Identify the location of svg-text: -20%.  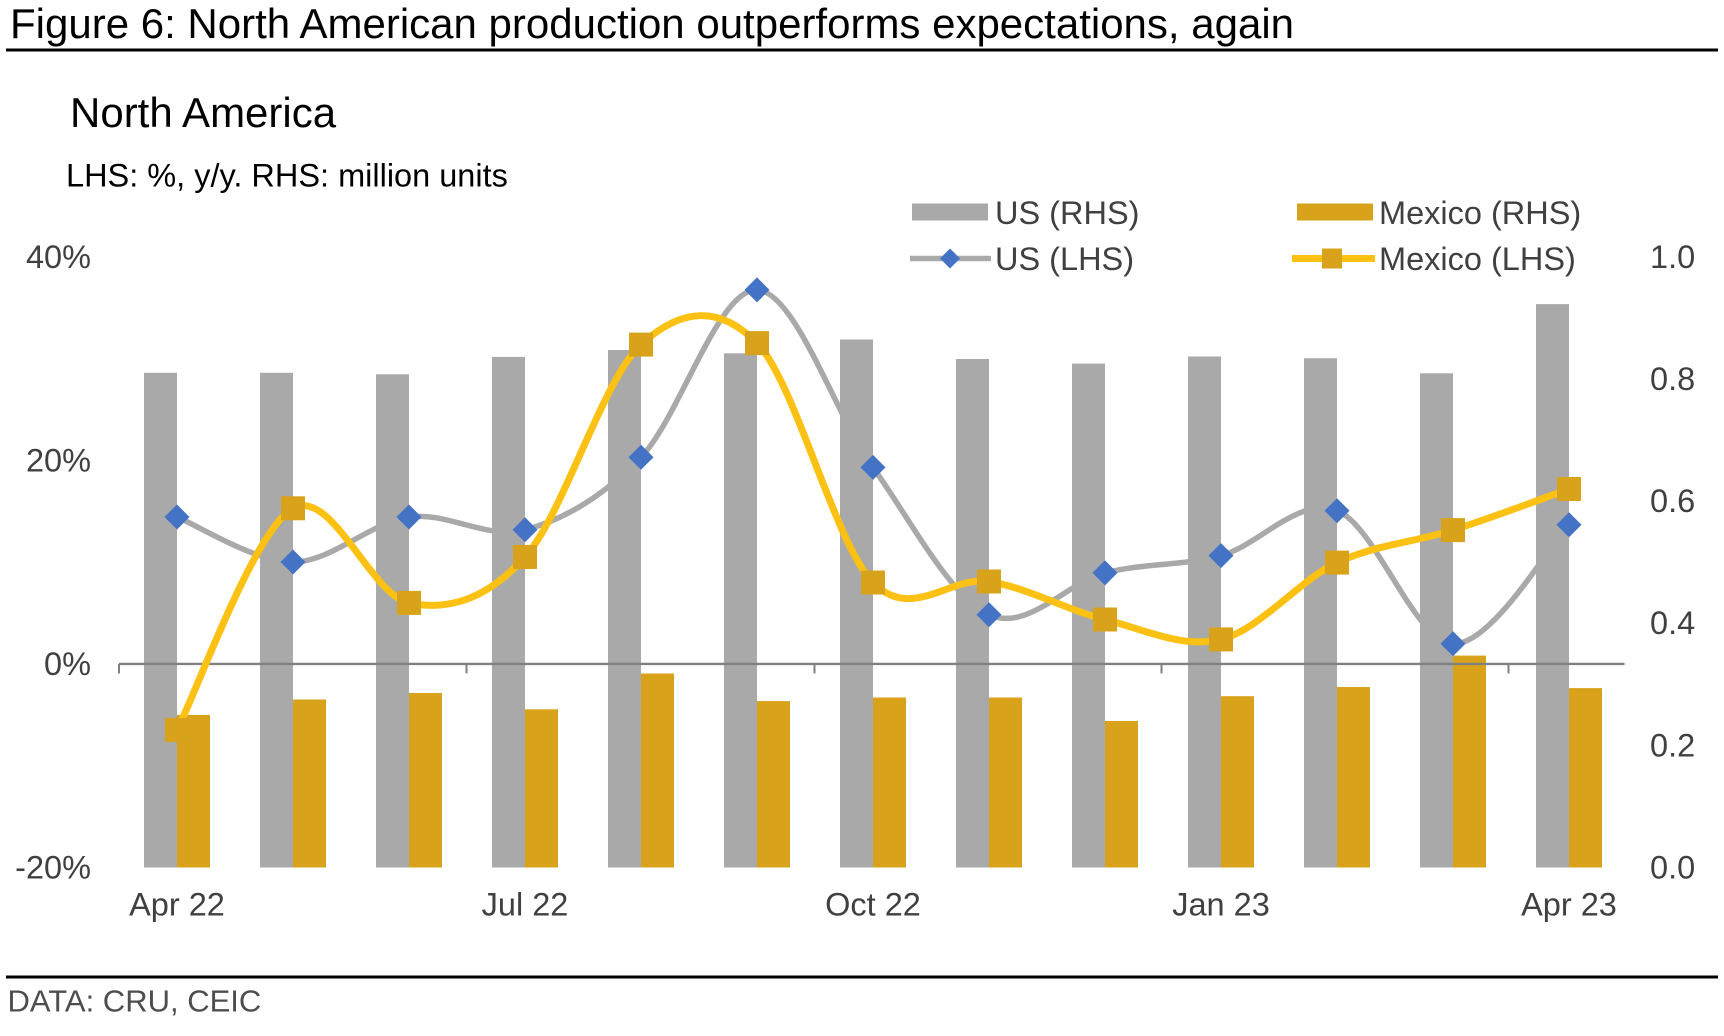
(53, 868).